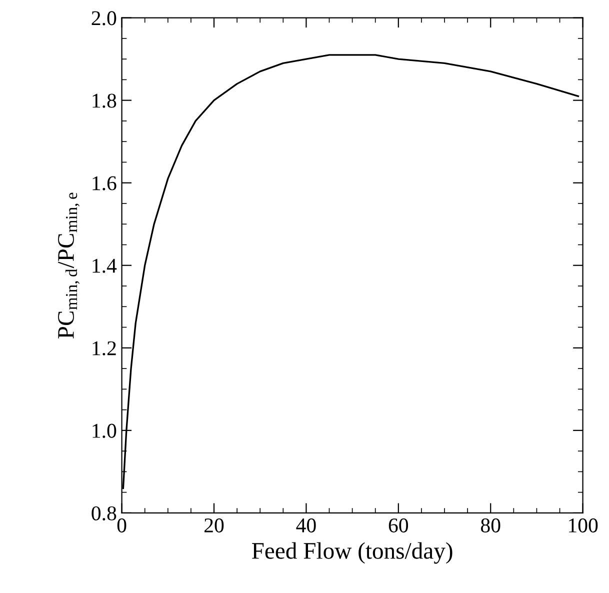  Describe the element at coordinates (104, 513) in the screenshot. I see `y-tick-label: 0.8` at that location.